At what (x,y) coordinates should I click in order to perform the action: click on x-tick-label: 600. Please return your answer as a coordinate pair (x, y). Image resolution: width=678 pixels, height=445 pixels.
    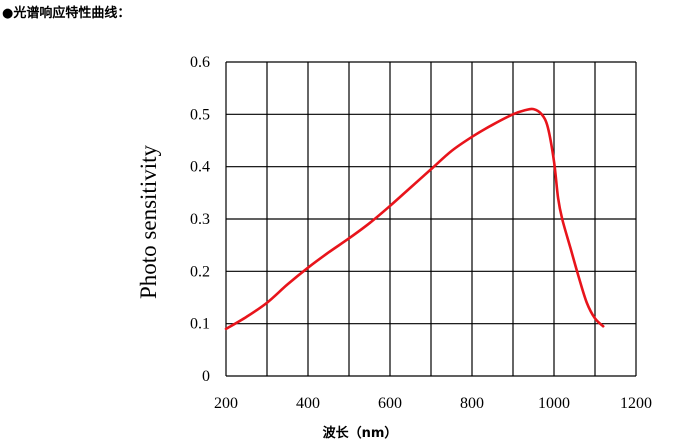
    Looking at the image, I should click on (390, 403).